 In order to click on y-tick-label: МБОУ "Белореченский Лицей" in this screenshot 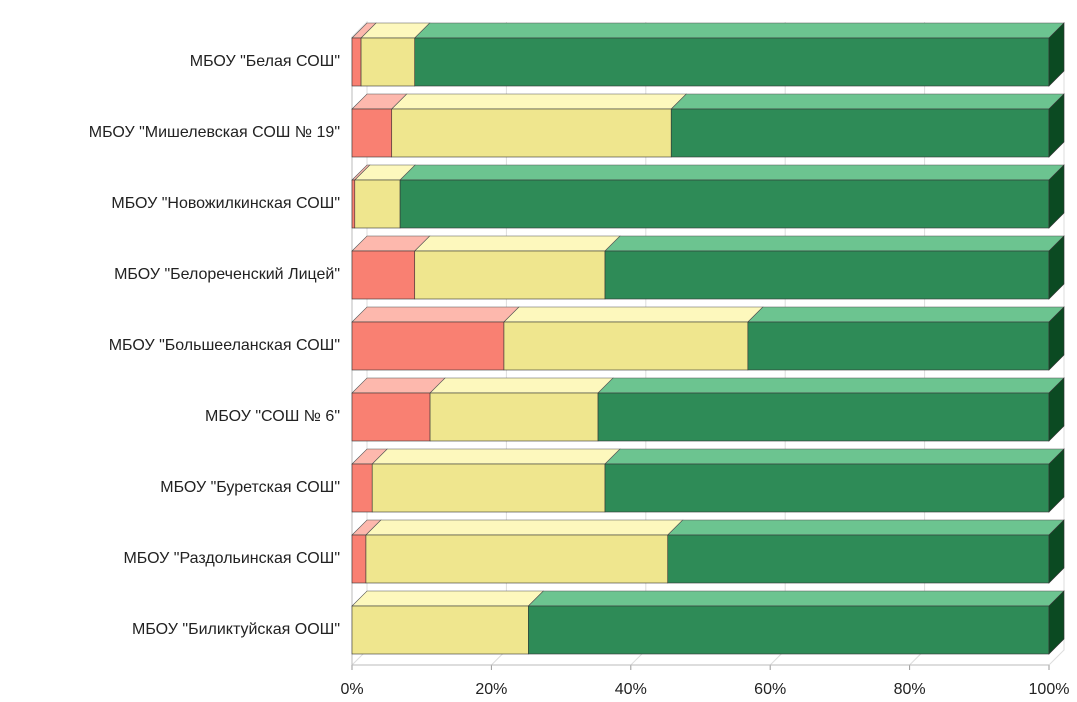, I will do `click(227, 274)`.